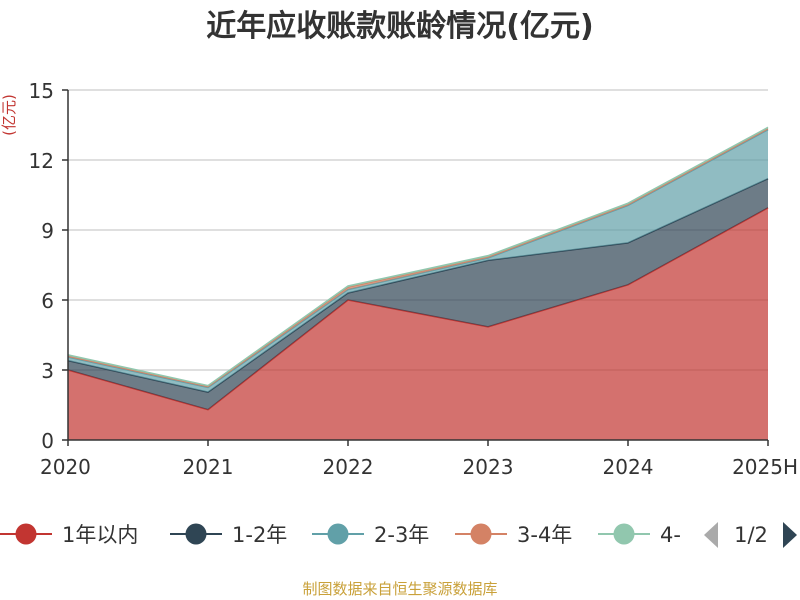 The width and height of the screenshot is (800, 600). I want to click on y-axis-unit-label: (亿元), so click(9, 115).